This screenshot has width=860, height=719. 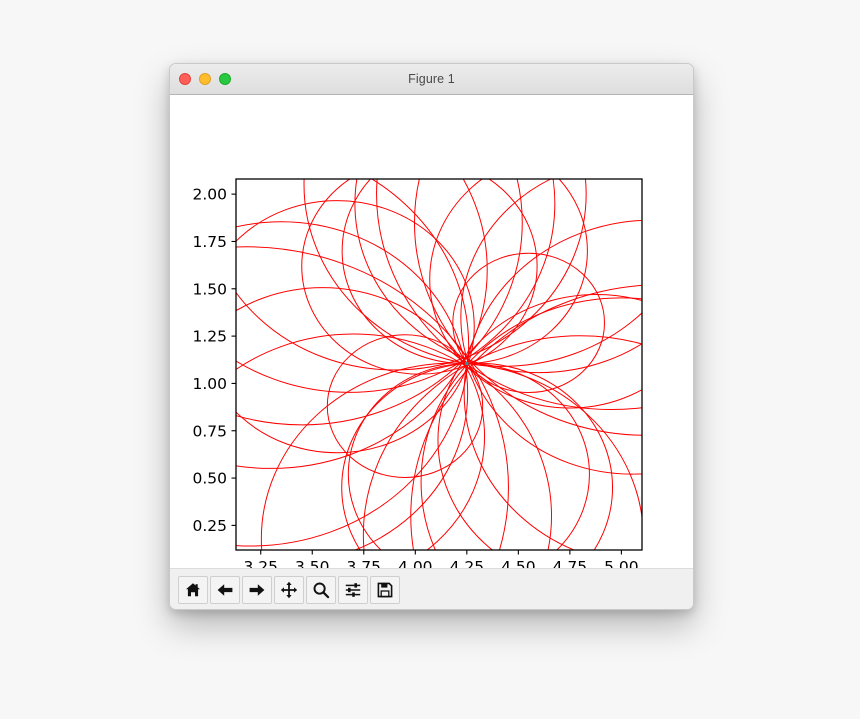 I want to click on x-tick-label: 4.25, so click(x=467, y=563).